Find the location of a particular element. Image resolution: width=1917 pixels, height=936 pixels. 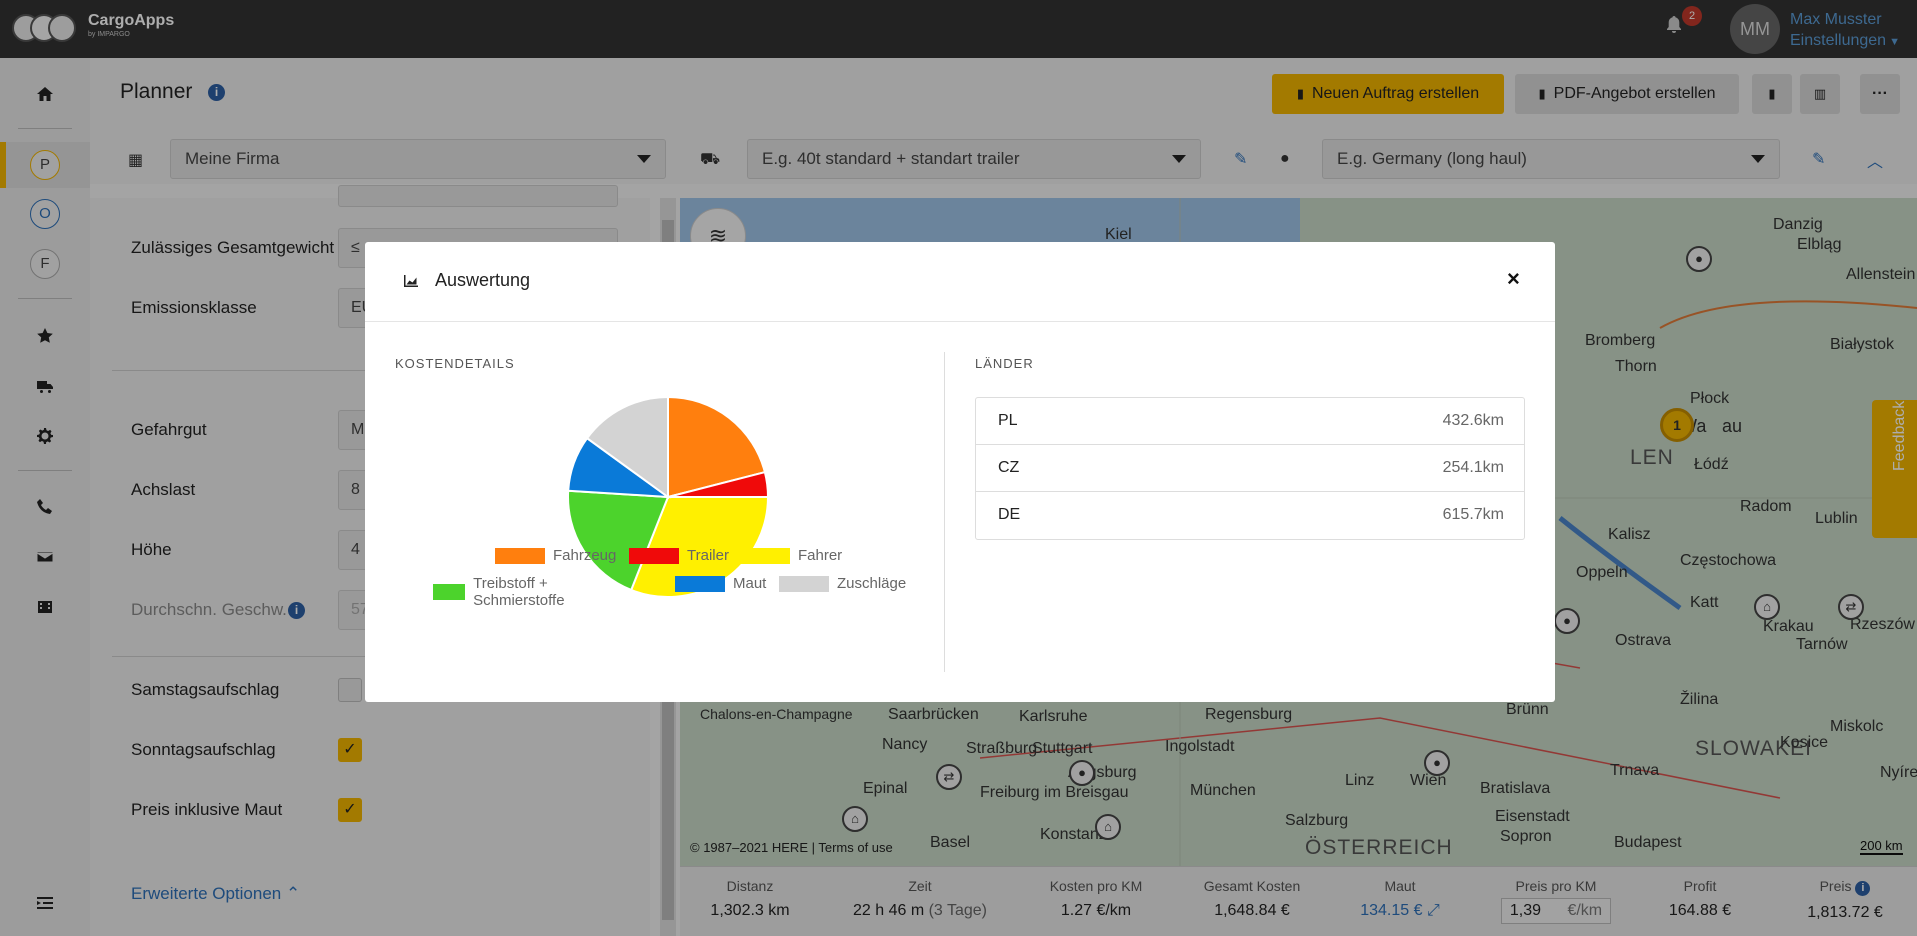

advanced-options-toggle: Erweiterte Optionen ⌃ is located at coordinates (216, 893).